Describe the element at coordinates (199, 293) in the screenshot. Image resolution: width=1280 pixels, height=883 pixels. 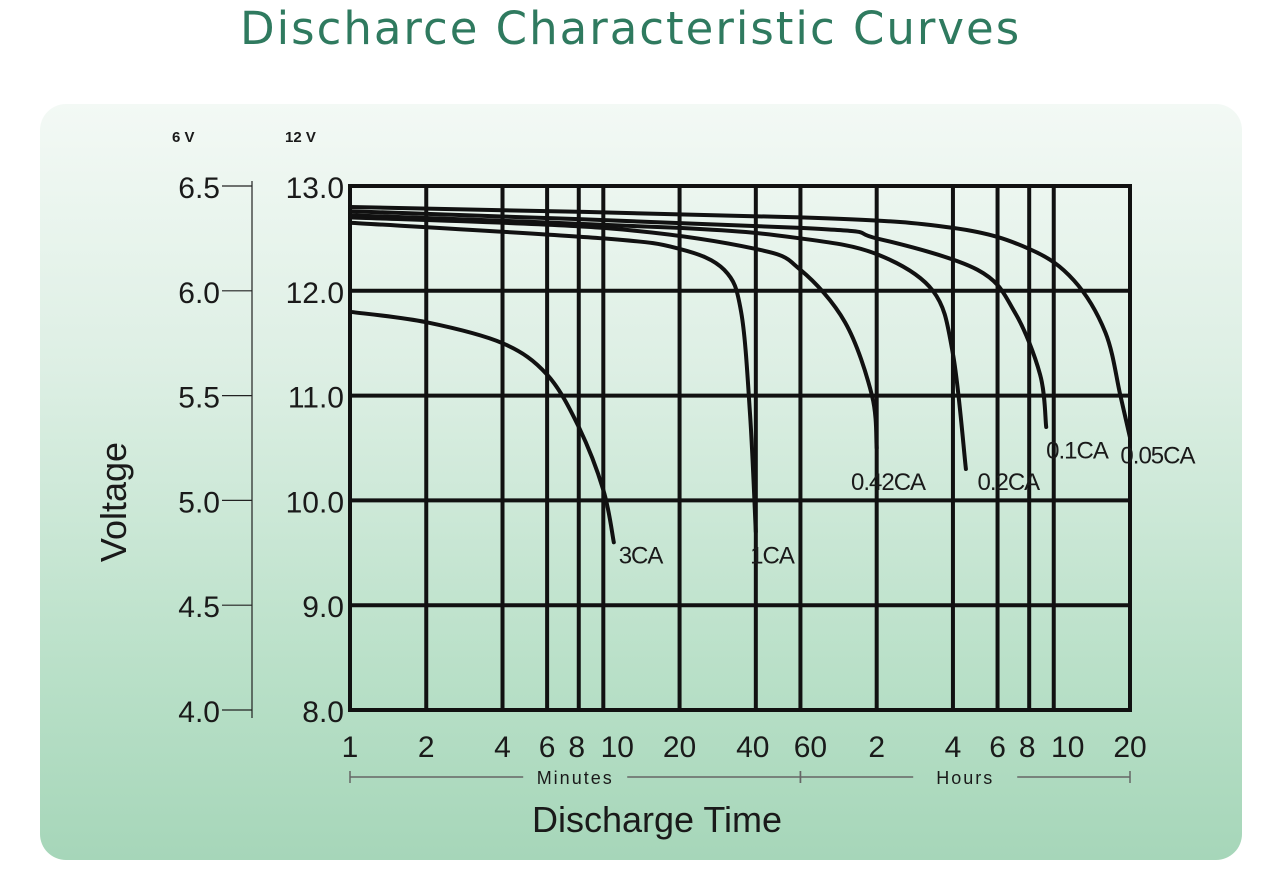
I see `y-tick-6v: 6.0` at that location.